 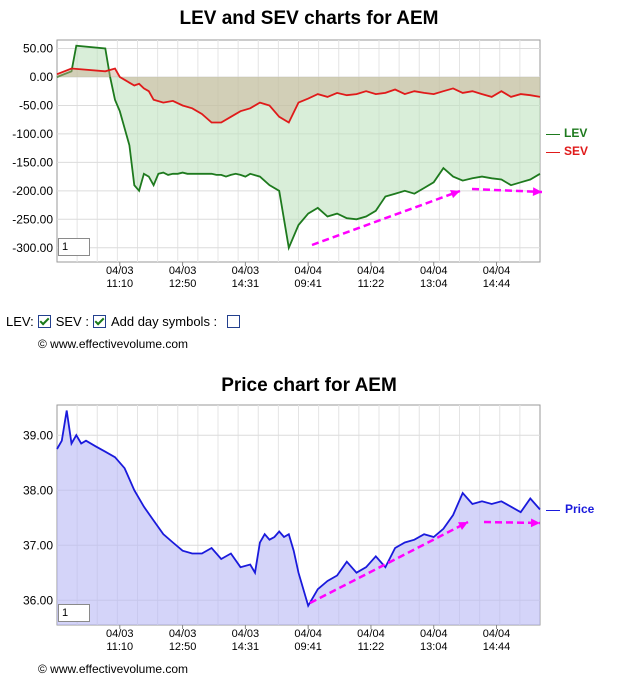 I want to click on y-tick-label: -50.00, so click(x=36, y=105).